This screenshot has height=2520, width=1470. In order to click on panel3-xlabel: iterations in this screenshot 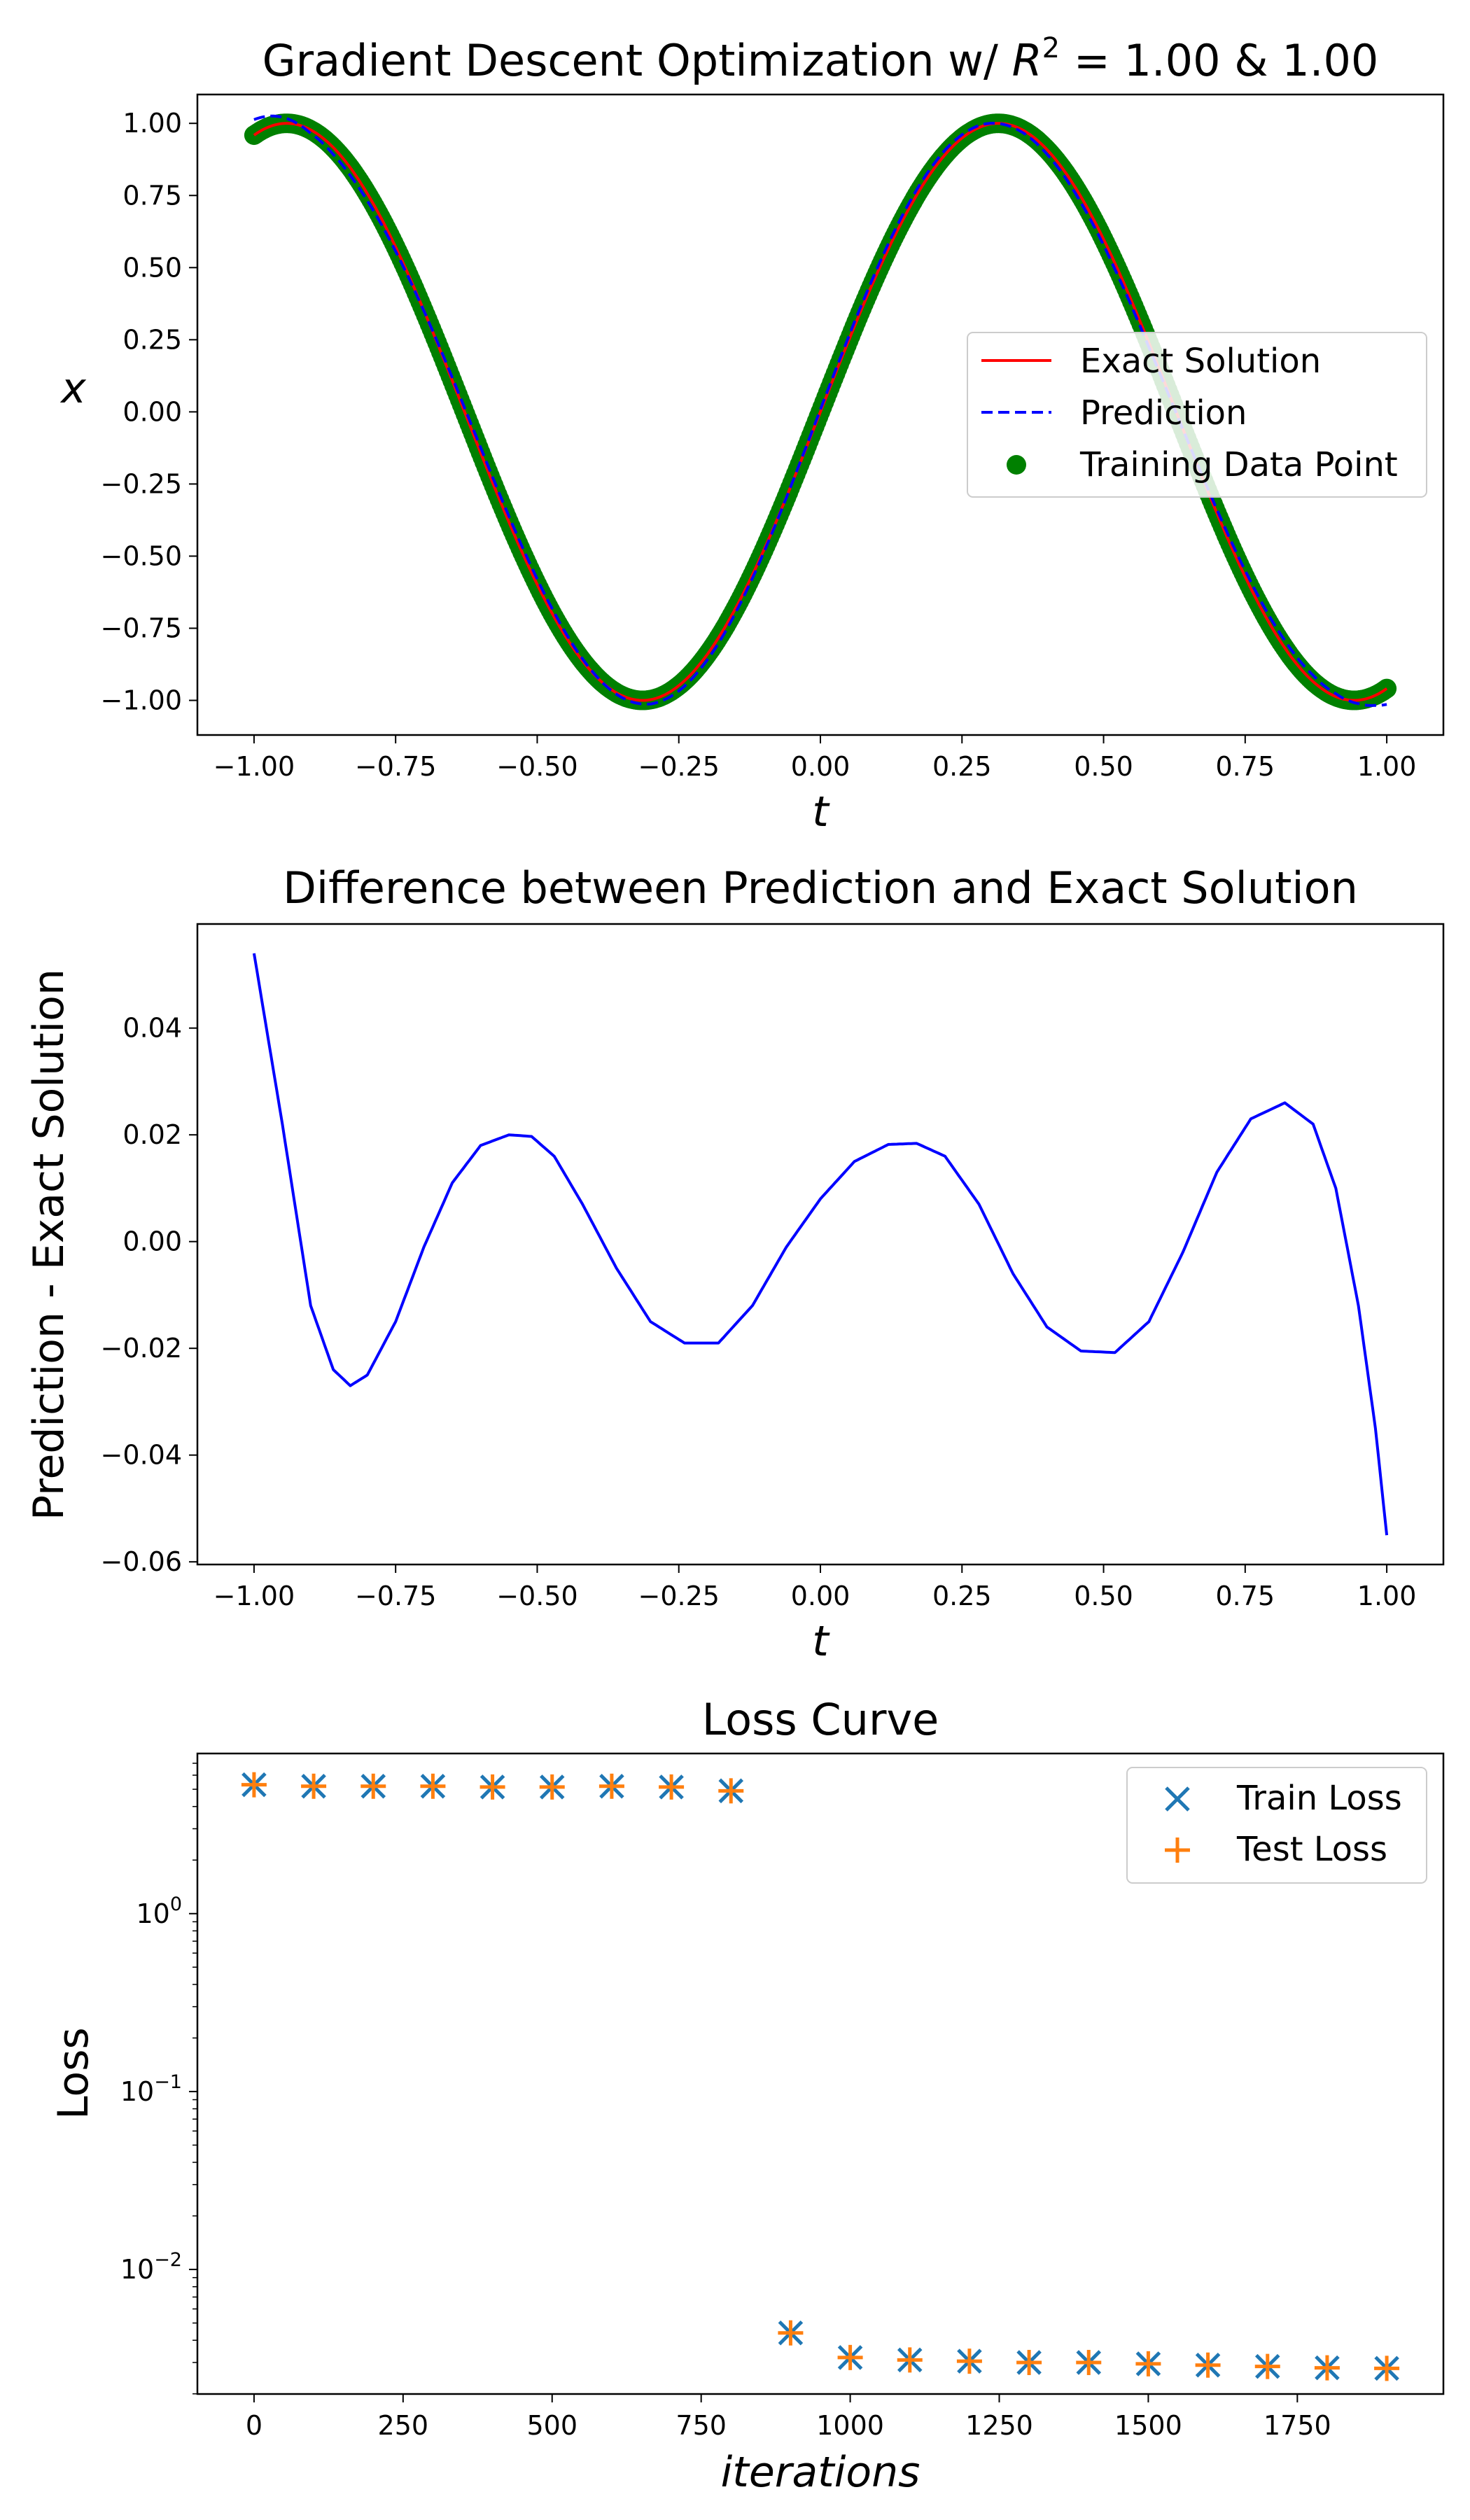, I will do `click(820, 2472)`.